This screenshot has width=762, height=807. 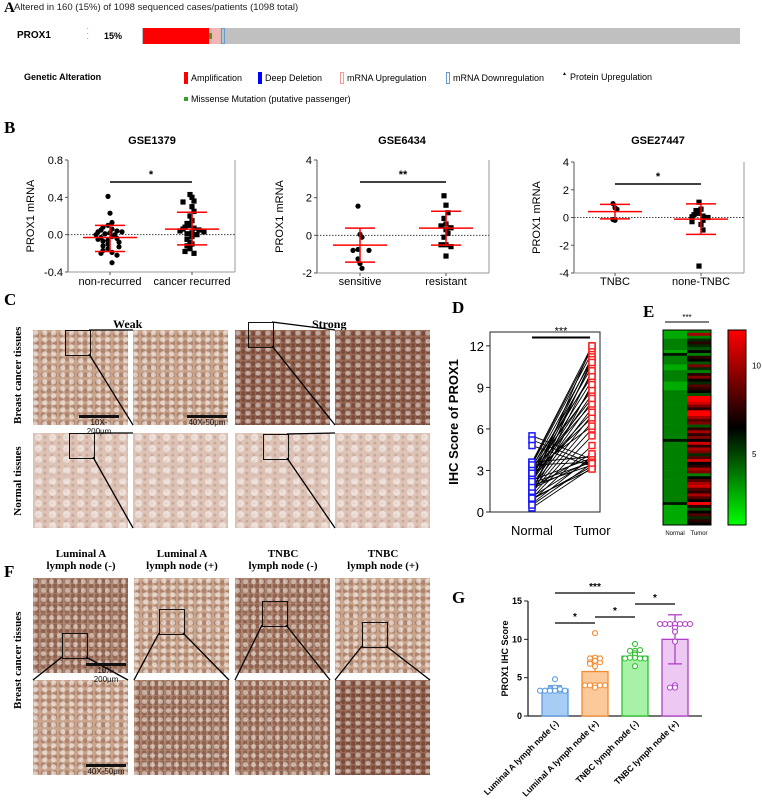 I want to click on y-tick-label: 2, so click(x=566, y=191).